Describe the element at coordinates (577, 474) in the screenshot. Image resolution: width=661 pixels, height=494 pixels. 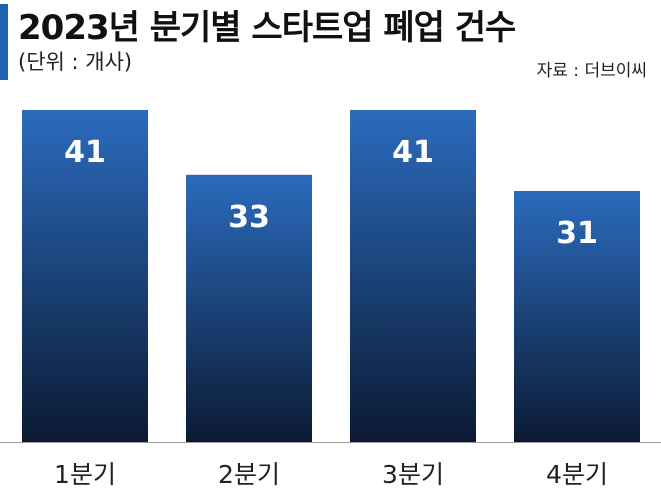
I see `category-label: 4분기` at that location.